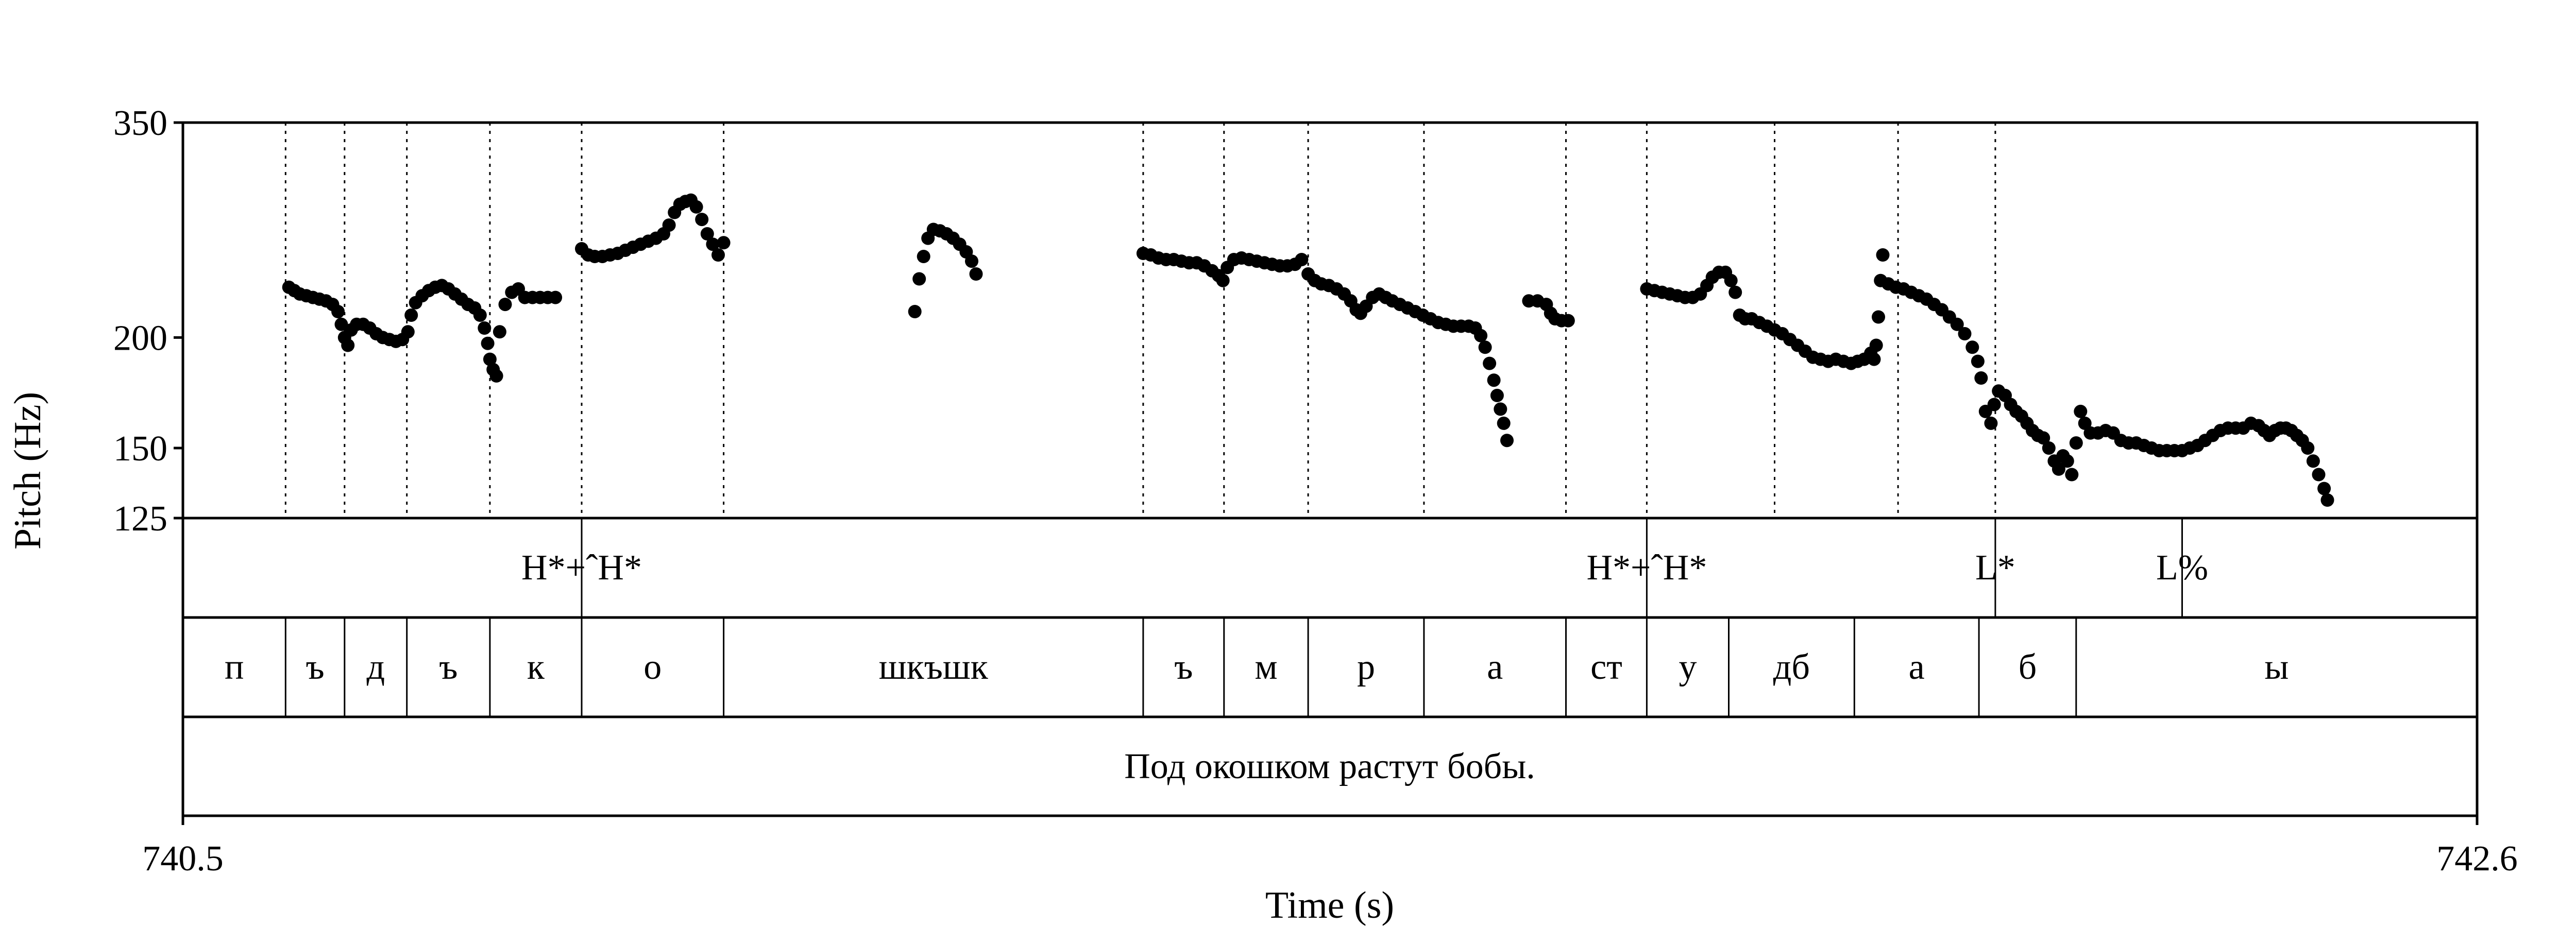 This screenshot has height=927, width=2576. Describe the element at coordinates (1688, 667) in the screenshot. I see `segment-label: у` at that location.